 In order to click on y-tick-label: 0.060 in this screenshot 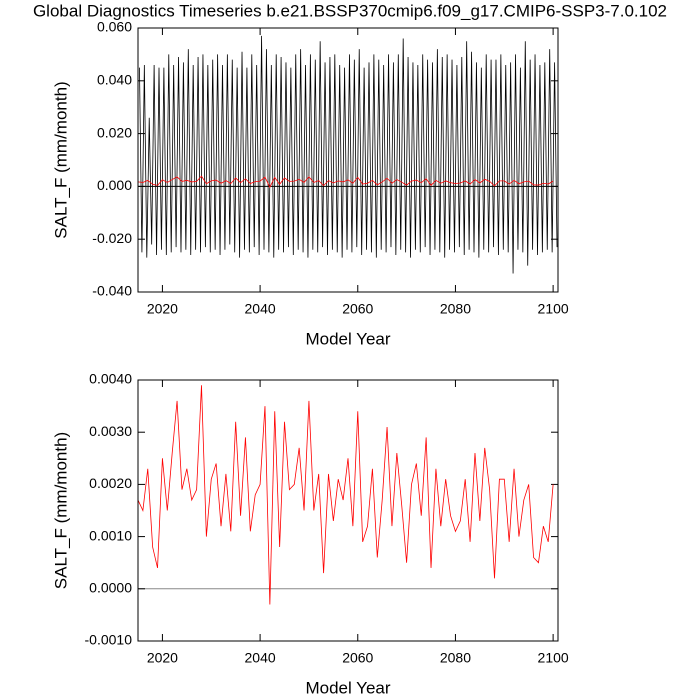, I will do `click(114, 27)`.